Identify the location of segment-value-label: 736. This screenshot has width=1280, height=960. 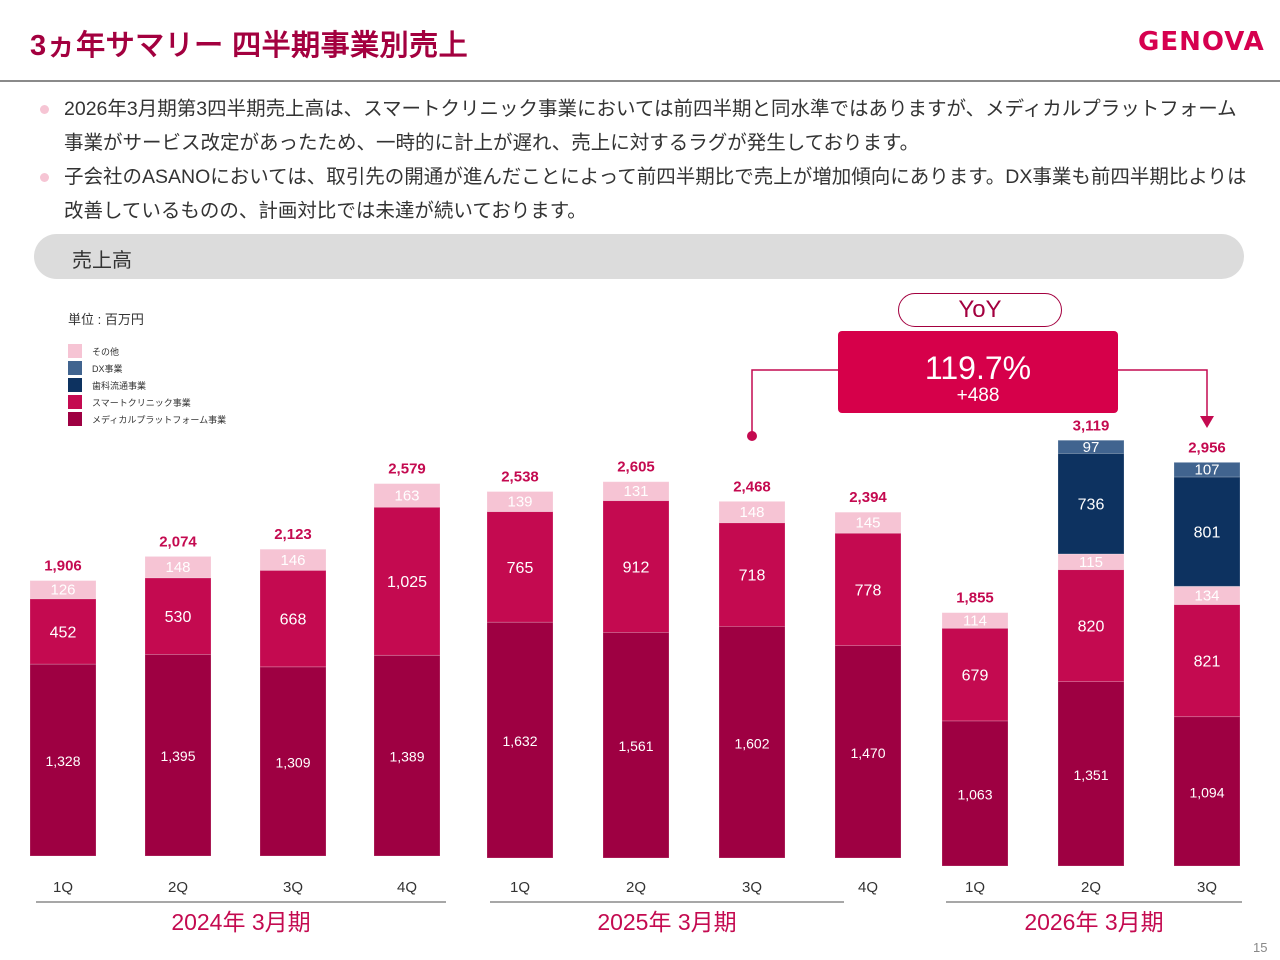
(1091, 505).